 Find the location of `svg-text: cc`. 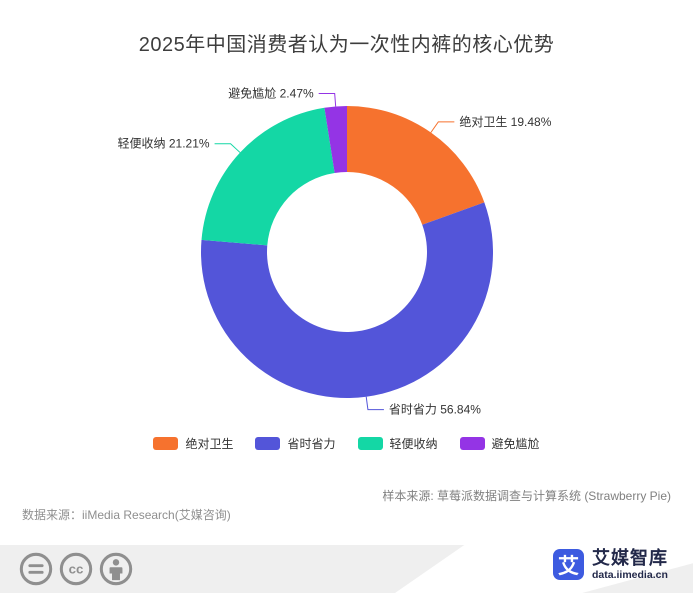

svg-text: cc is located at coordinates (76, 569).